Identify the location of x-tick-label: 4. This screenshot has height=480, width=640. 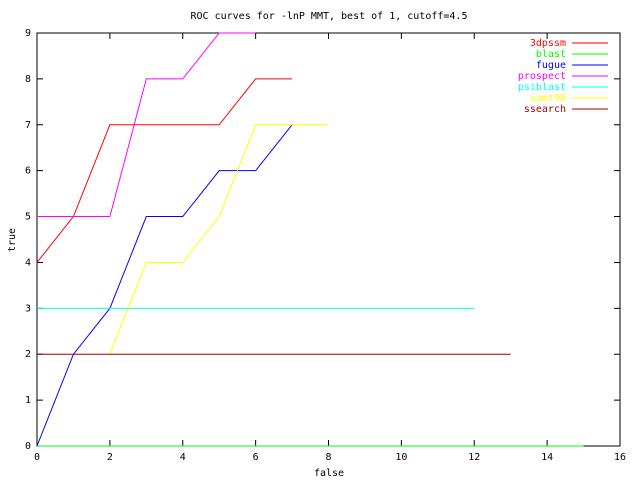
(183, 457).